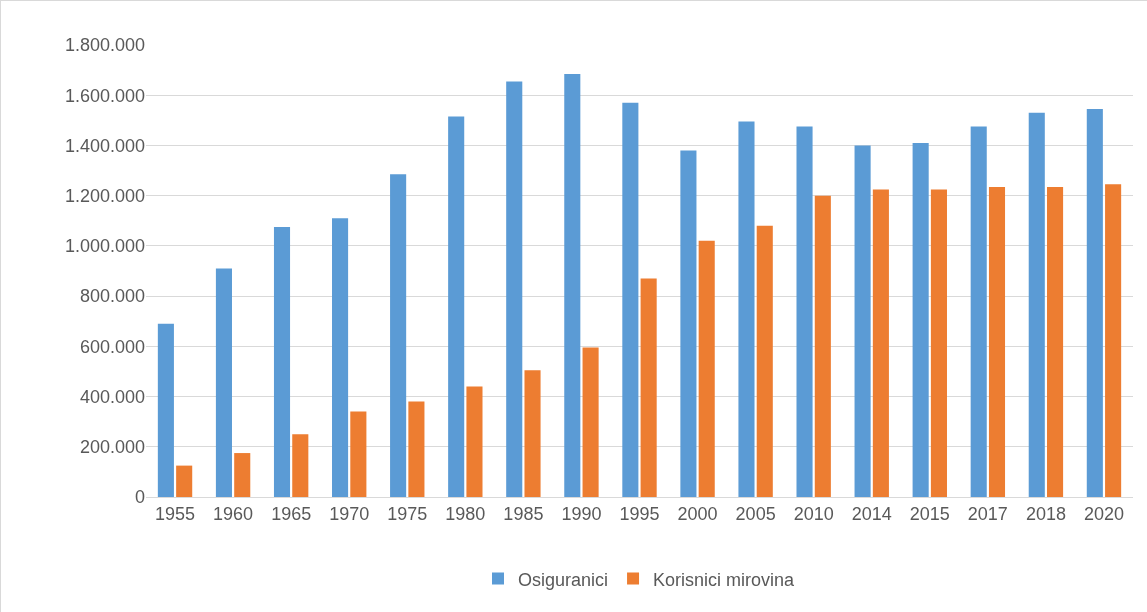  Describe the element at coordinates (104, 145) in the screenshot. I see `y-tick-label: 1.400.000` at that location.